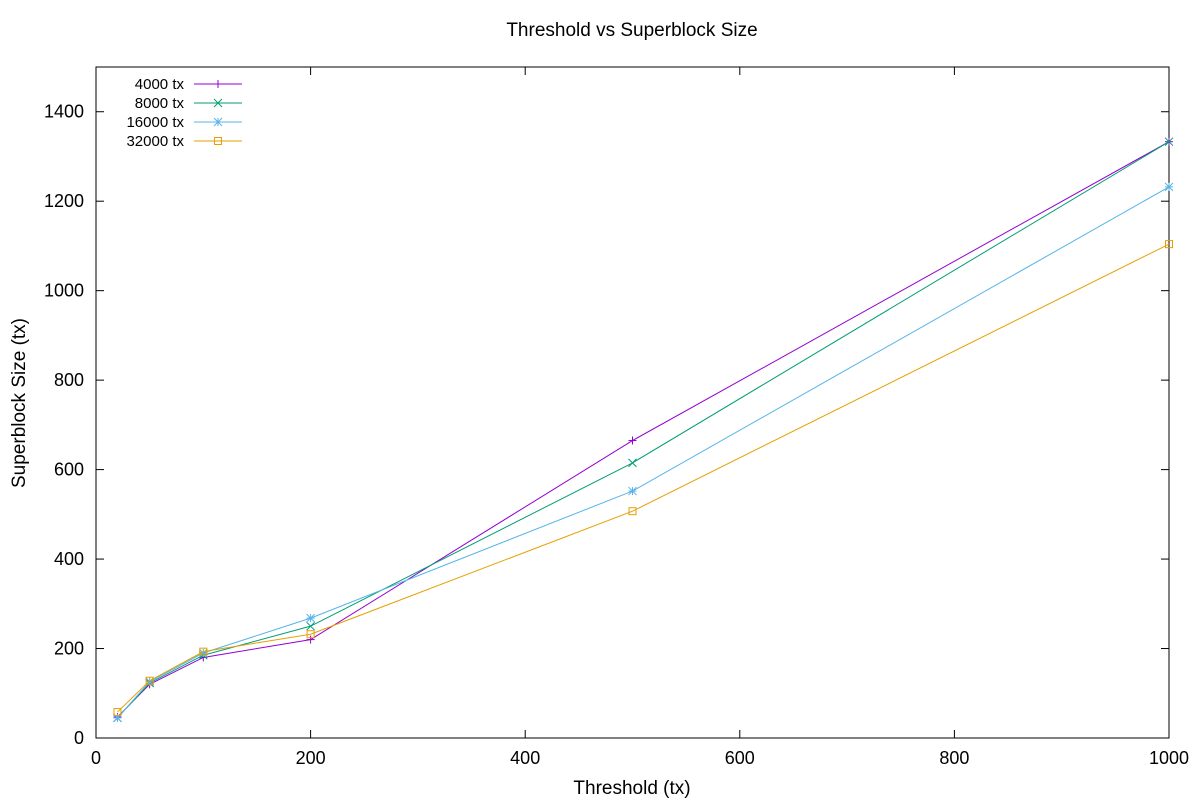 The height and width of the screenshot is (800, 1200). Describe the element at coordinates (188, 103) in the screenshot. I see `legend-item: 8000 tx` at that location.